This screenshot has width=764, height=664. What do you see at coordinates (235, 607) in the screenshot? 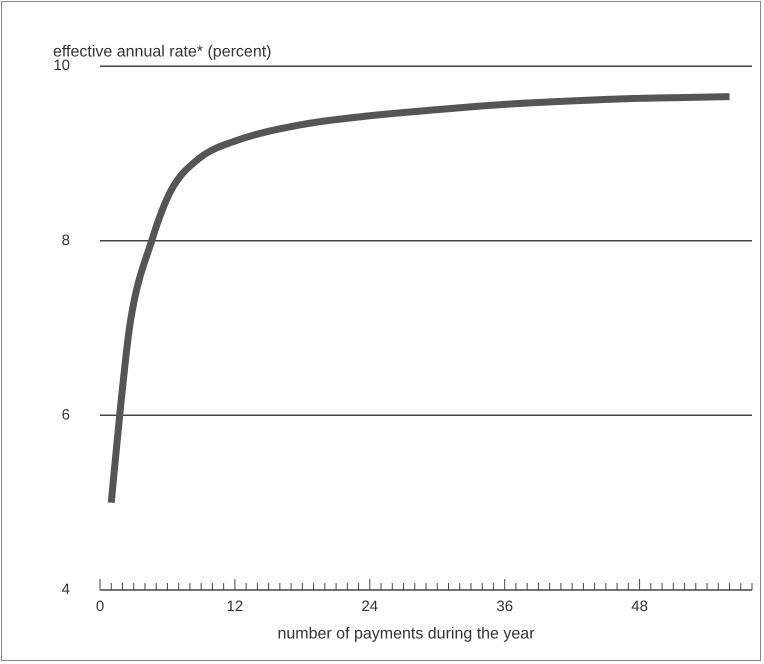
I see `x-tick-label: 12` at bounding box center [235, 607].